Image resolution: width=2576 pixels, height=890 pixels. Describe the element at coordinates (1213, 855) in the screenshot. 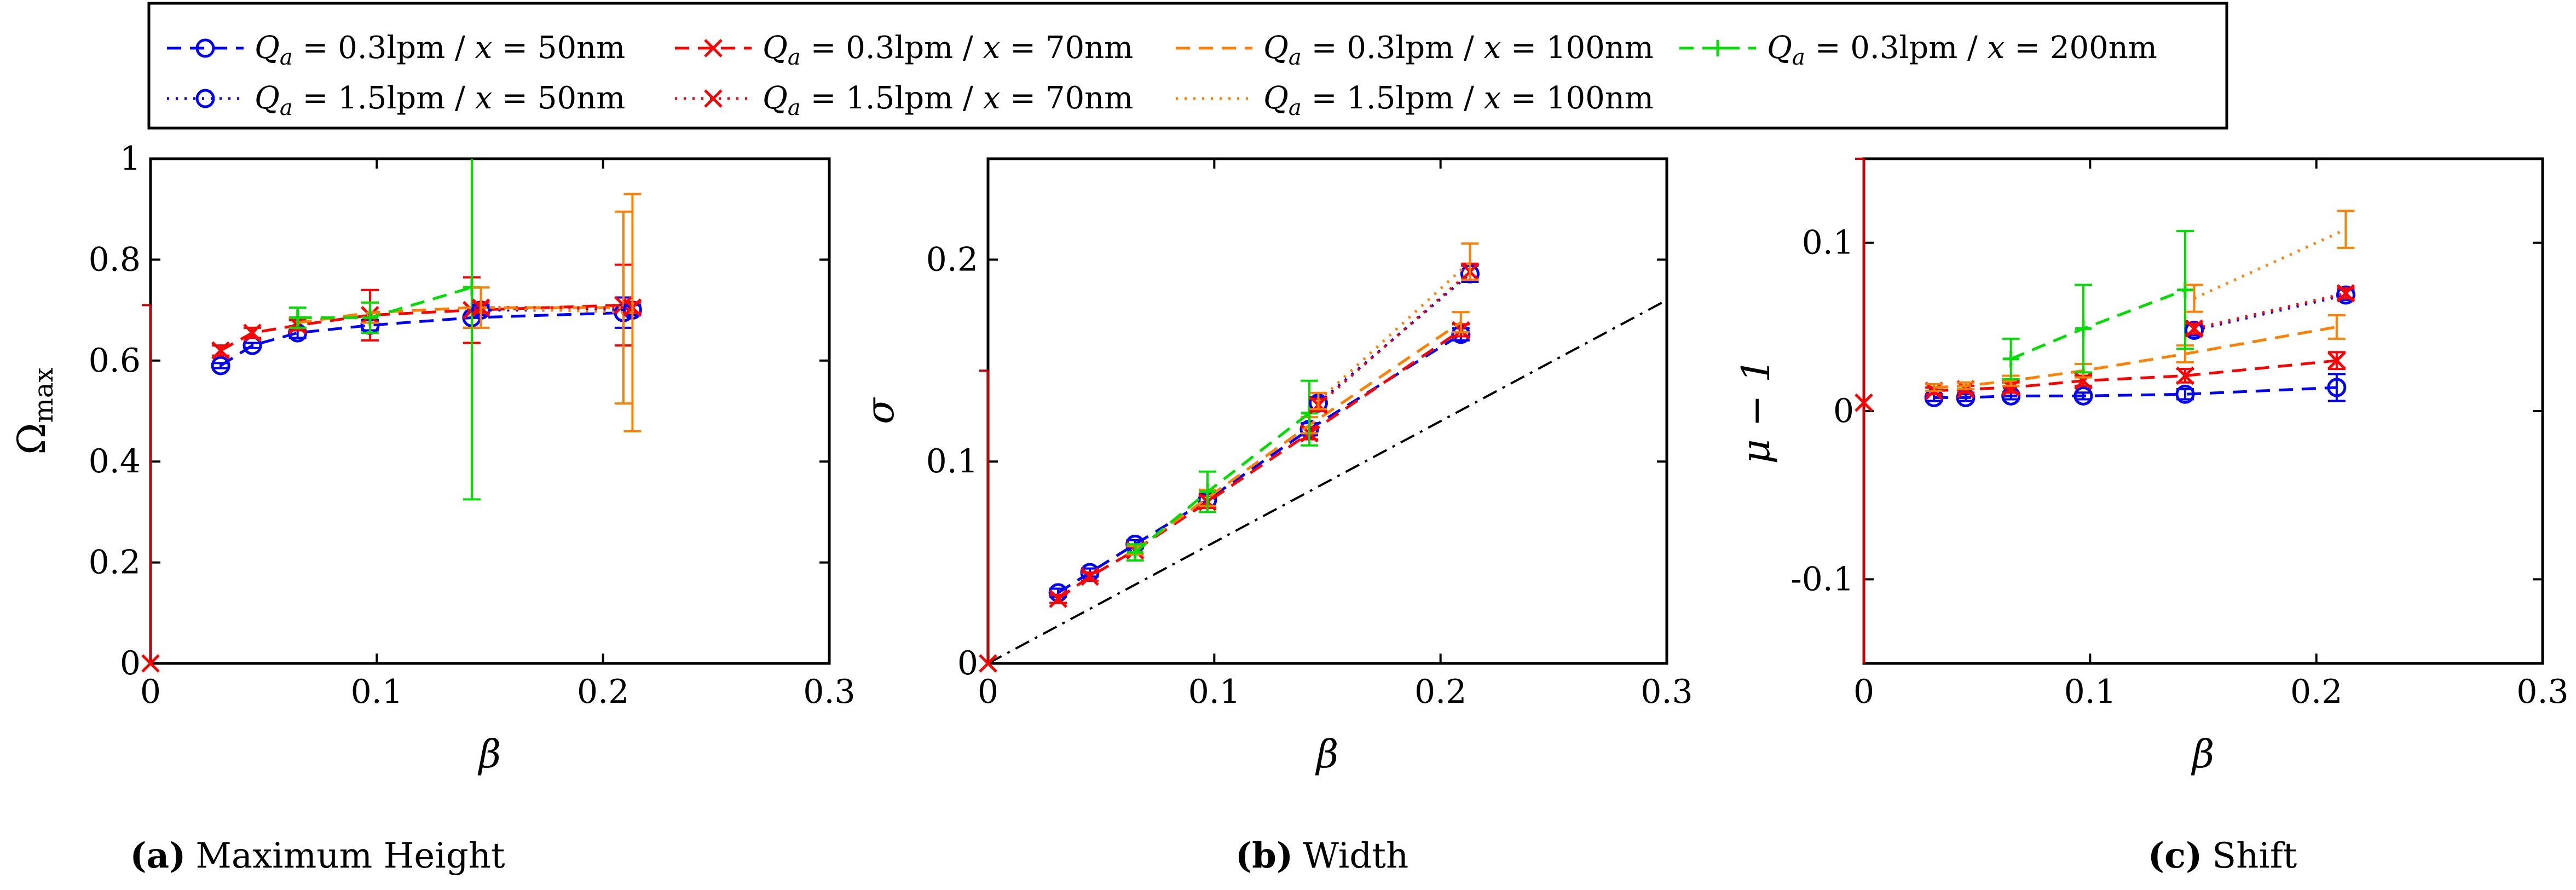

I see `captions: (a) Maximum Height (b) Width (c) Shift` at that location.